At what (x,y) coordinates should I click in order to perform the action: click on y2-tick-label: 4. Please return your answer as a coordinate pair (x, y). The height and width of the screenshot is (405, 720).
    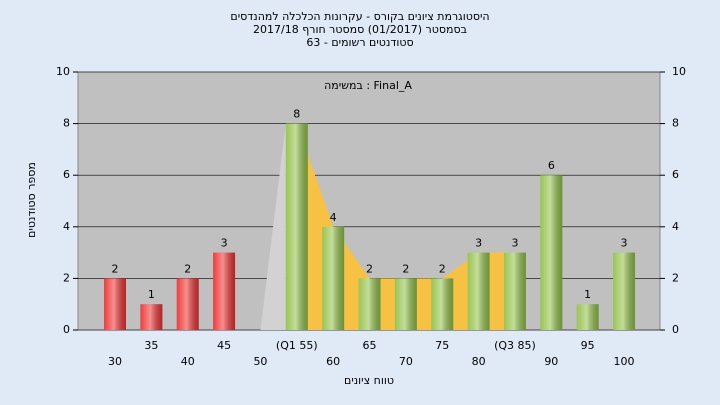
    Looking at the image, I should click on (675, 226).